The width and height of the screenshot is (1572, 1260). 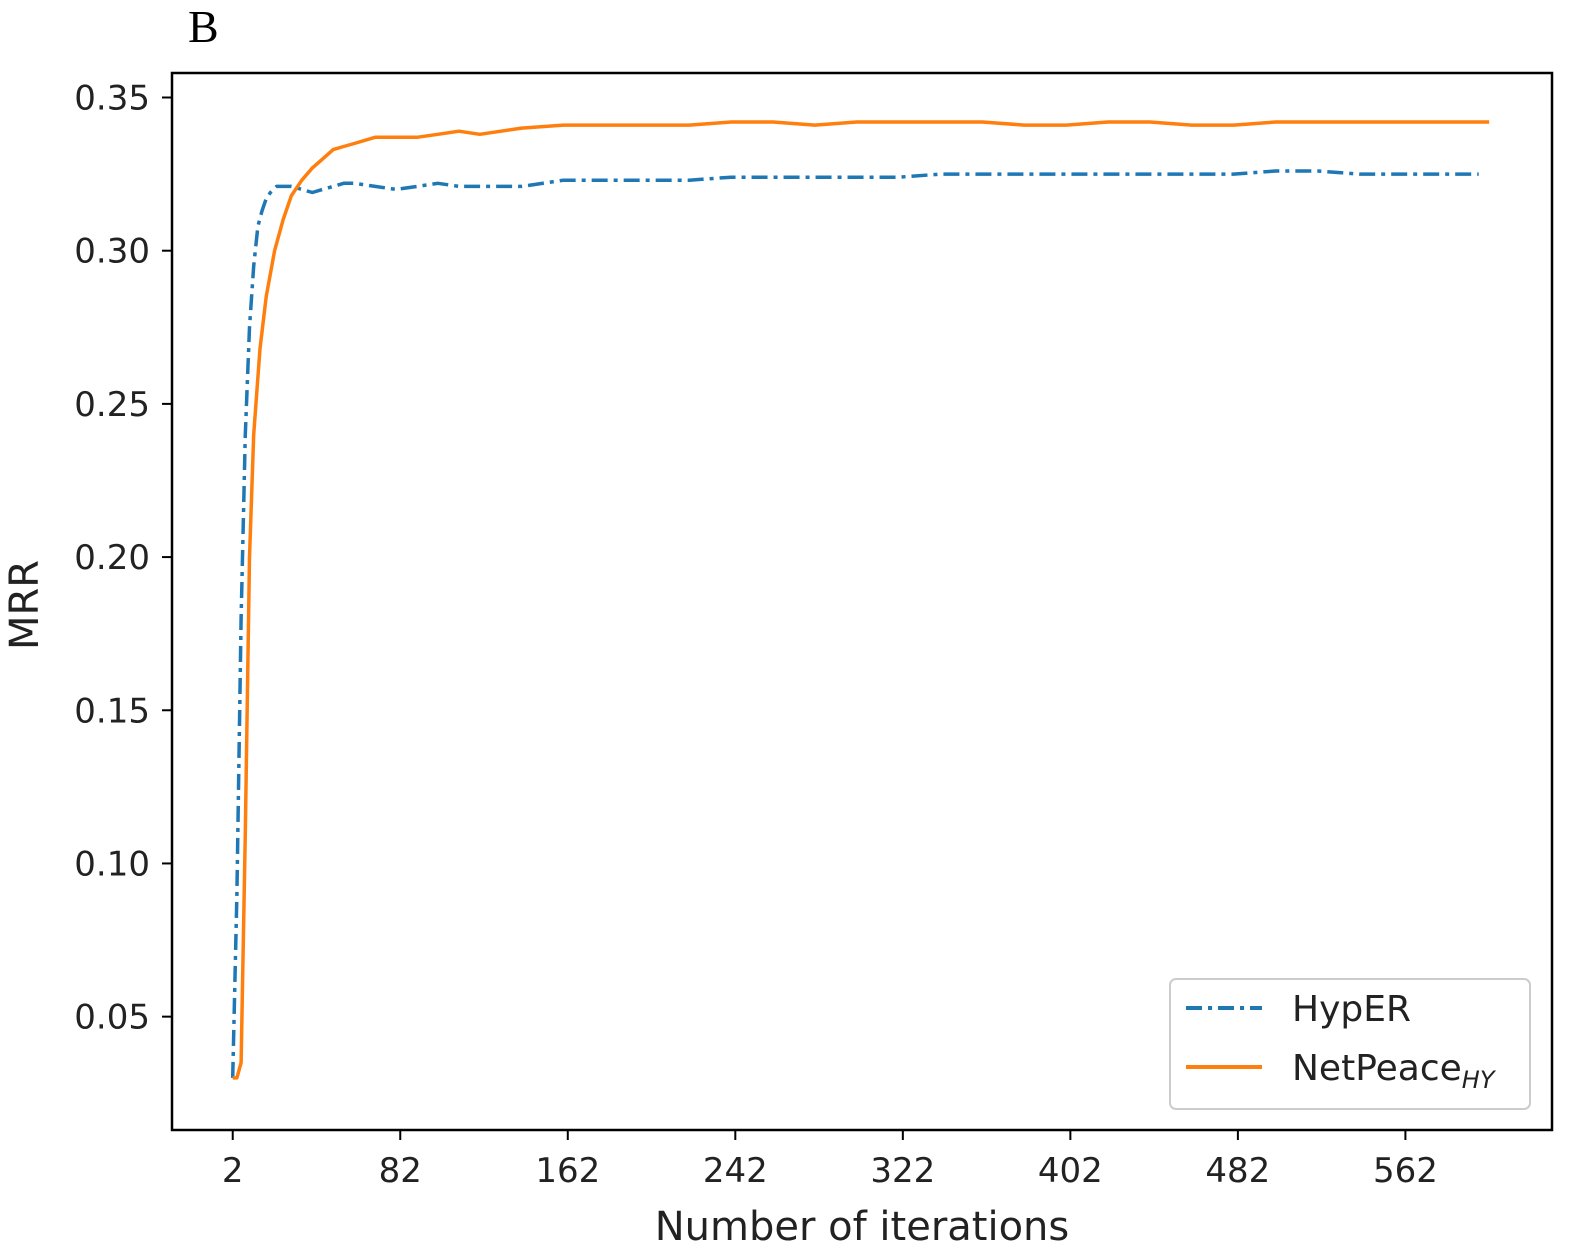 I want to click on legend: HypER NetPeaceHY, so click(x=1350, y=1044).